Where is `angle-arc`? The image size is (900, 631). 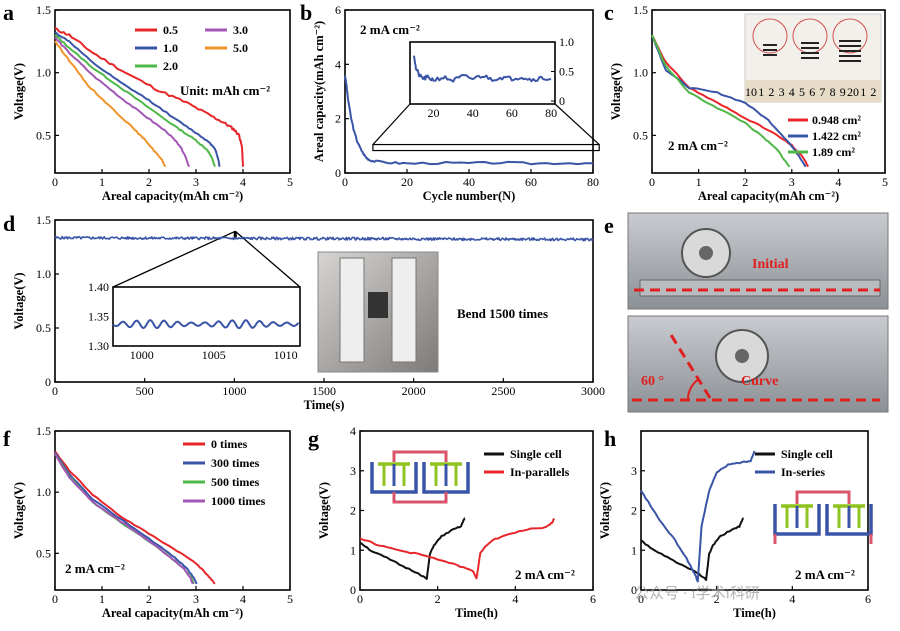
angle-arc is located at coordinates (693, 389).